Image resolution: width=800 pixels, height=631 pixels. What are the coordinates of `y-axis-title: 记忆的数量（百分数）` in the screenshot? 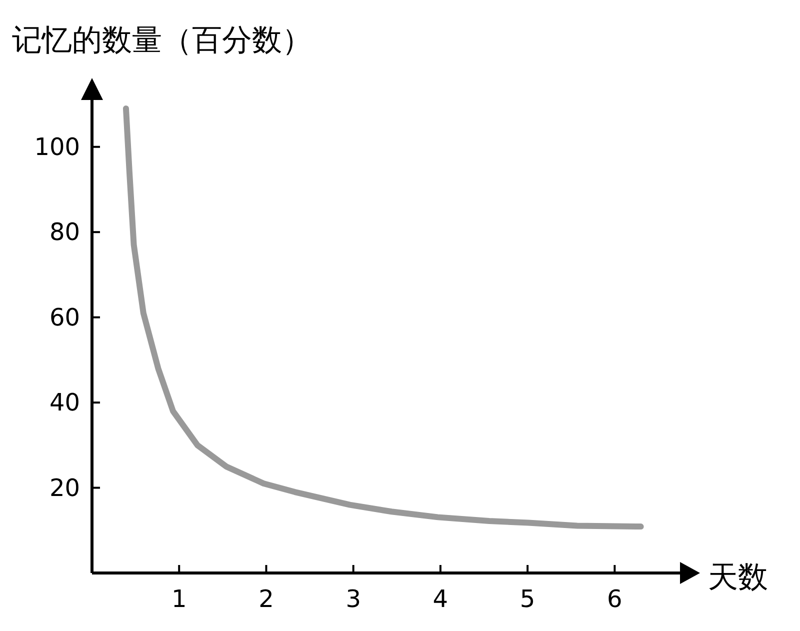 It's located at (162, 40).